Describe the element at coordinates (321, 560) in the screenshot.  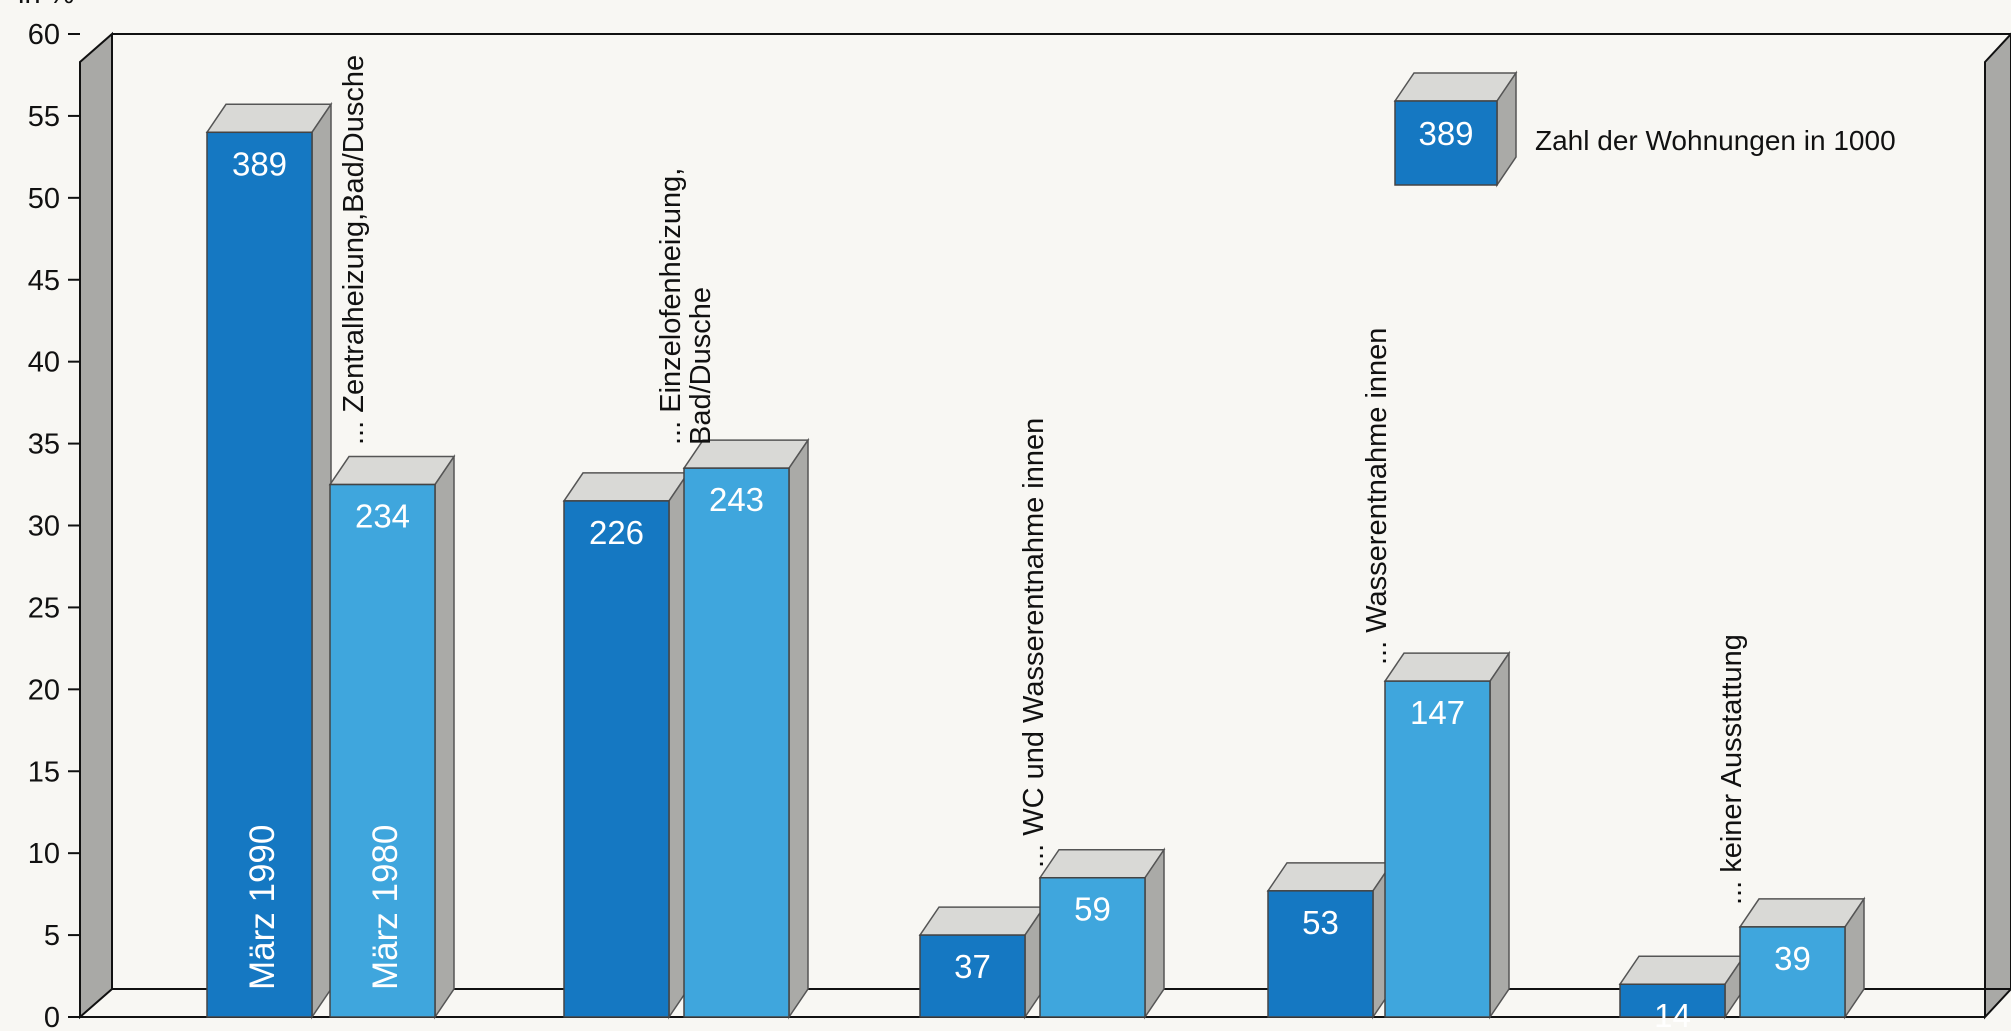
I see `bar-1990-1-side` at that location.